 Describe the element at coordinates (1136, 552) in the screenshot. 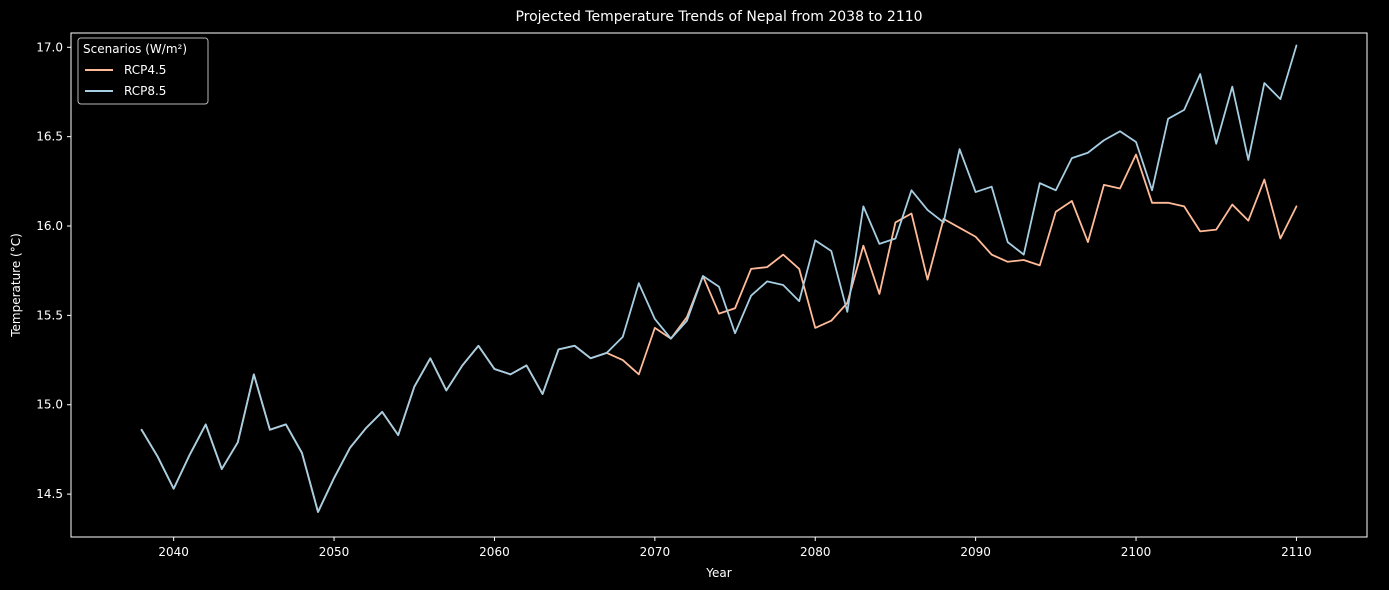

I see `x-tick-label: 2100` at that location.